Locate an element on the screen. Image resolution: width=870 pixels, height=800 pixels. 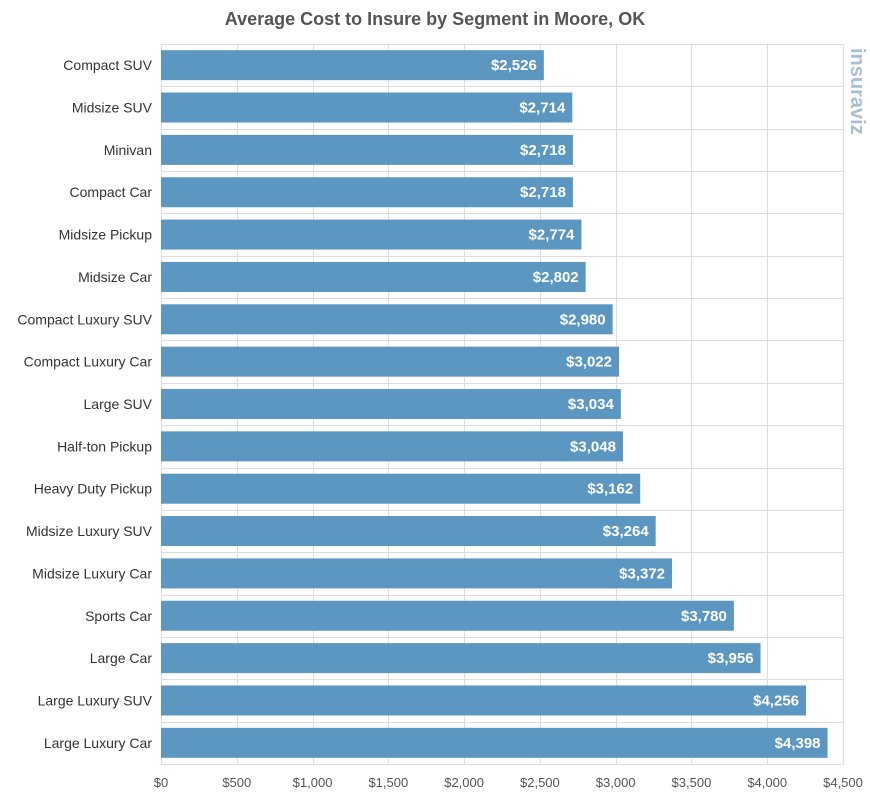
data-label: $3,956 is located at coordinates (731, 658).